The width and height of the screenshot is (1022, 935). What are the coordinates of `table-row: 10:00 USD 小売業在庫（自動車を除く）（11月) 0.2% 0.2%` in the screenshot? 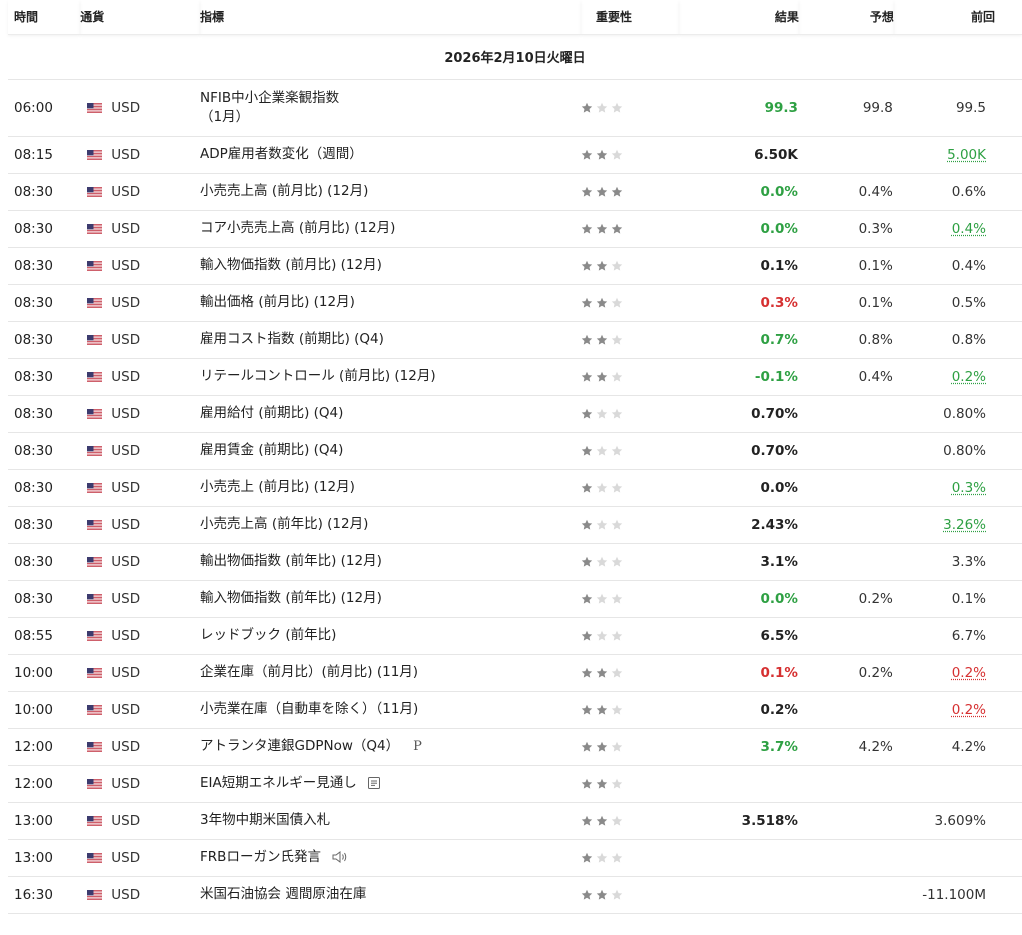 It's located at (515, 710).